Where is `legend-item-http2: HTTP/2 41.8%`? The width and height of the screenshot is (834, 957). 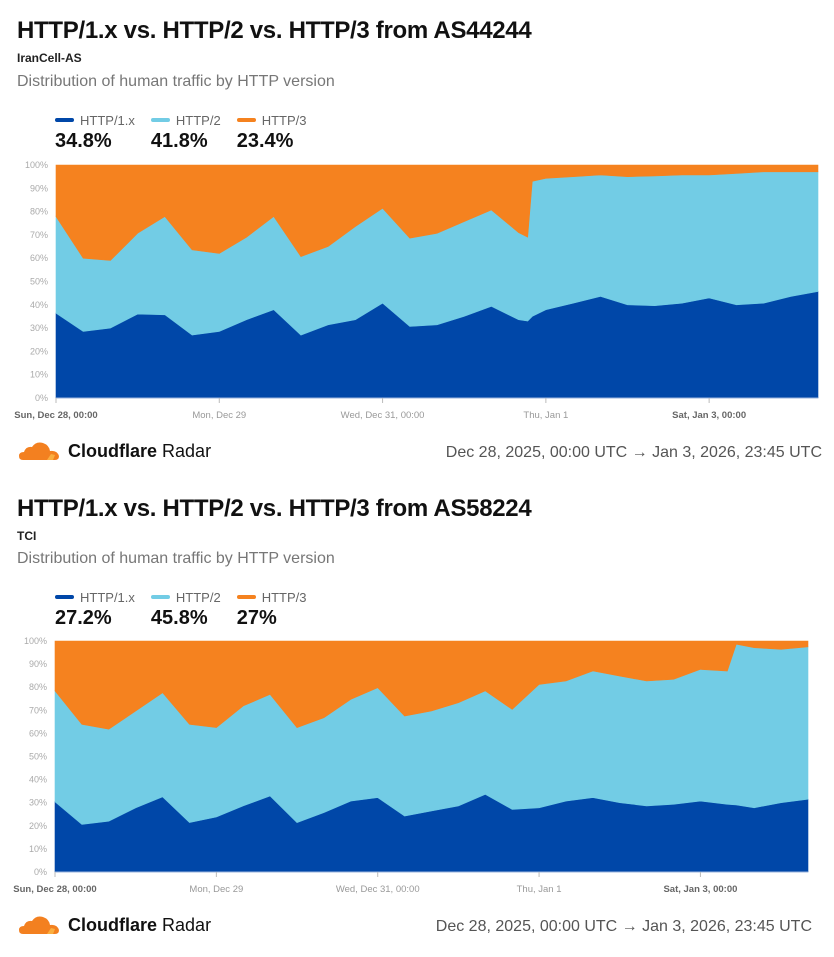
legend-item-http2: HTTP/2 41.8% is located at coordinates (185, 132).